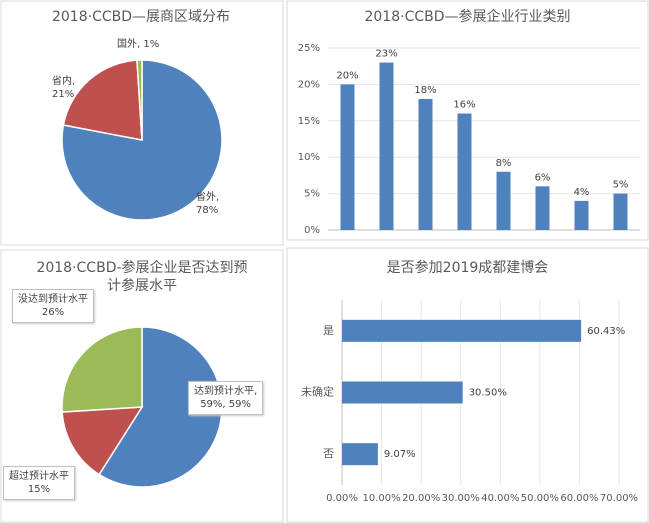 This screenshot has width=649, height=523. What do you see at coordinates (621, 185) in the screenshot?
I see `data-label: 5%` at bounding box center [621, 185].